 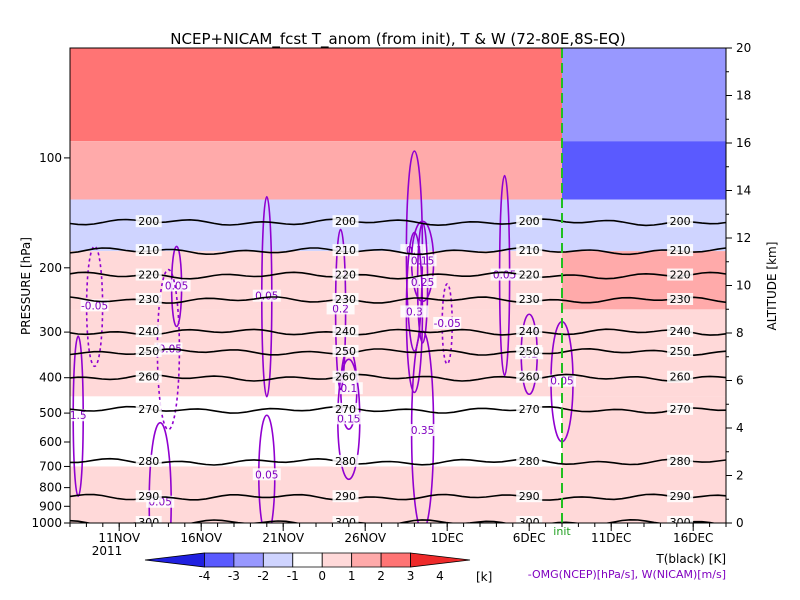 What do you see at coordinates (743, 143) in the screenshot?
I see `altitude-tick-label: 16` at bounding box center [743, 143].